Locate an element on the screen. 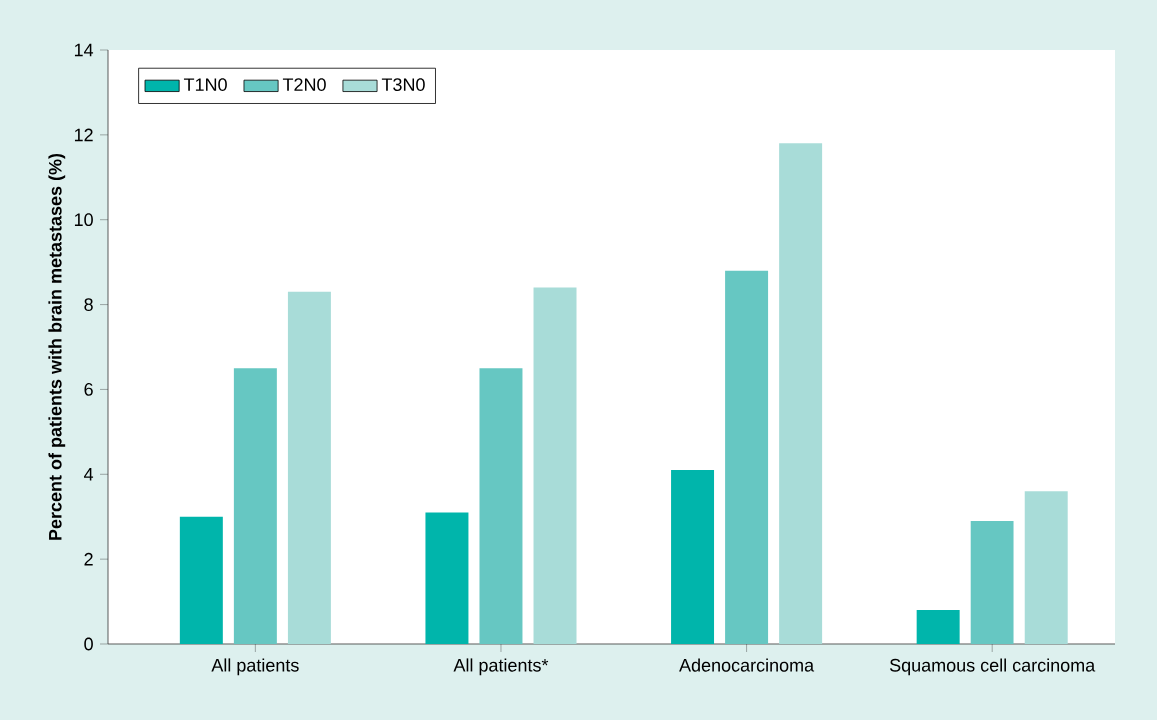 Image resolution: width=1157 pixels, height=720 pixels. y-tick-label: 12 is located at coordinates (83, 135).